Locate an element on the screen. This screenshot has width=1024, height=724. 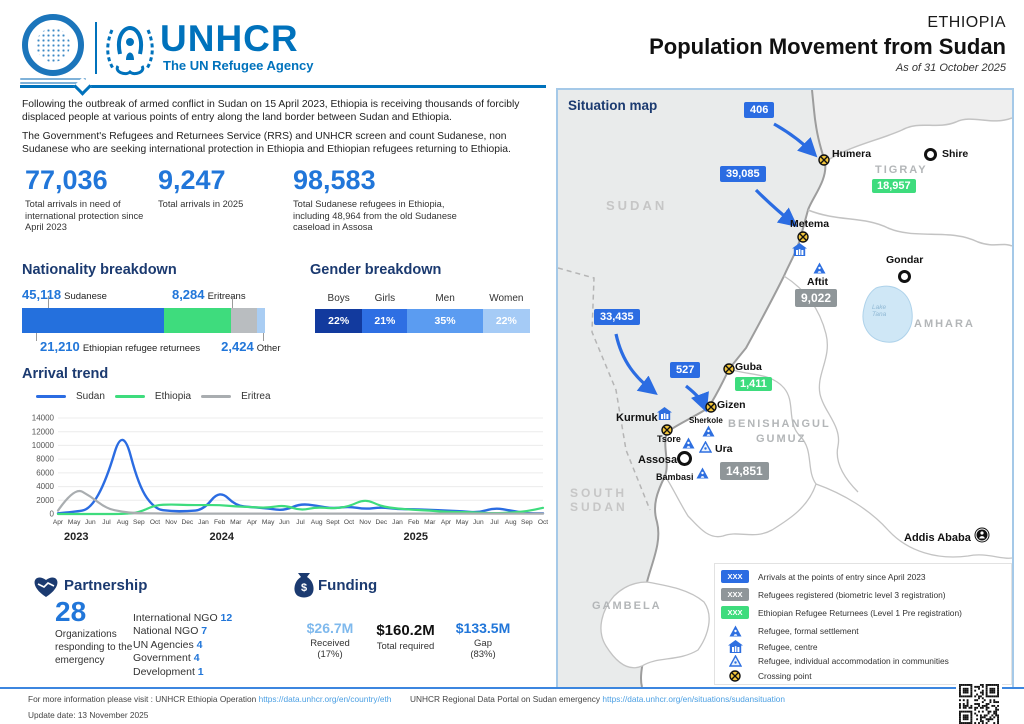
svg-text: Nov is located at coordinates (365, 522).